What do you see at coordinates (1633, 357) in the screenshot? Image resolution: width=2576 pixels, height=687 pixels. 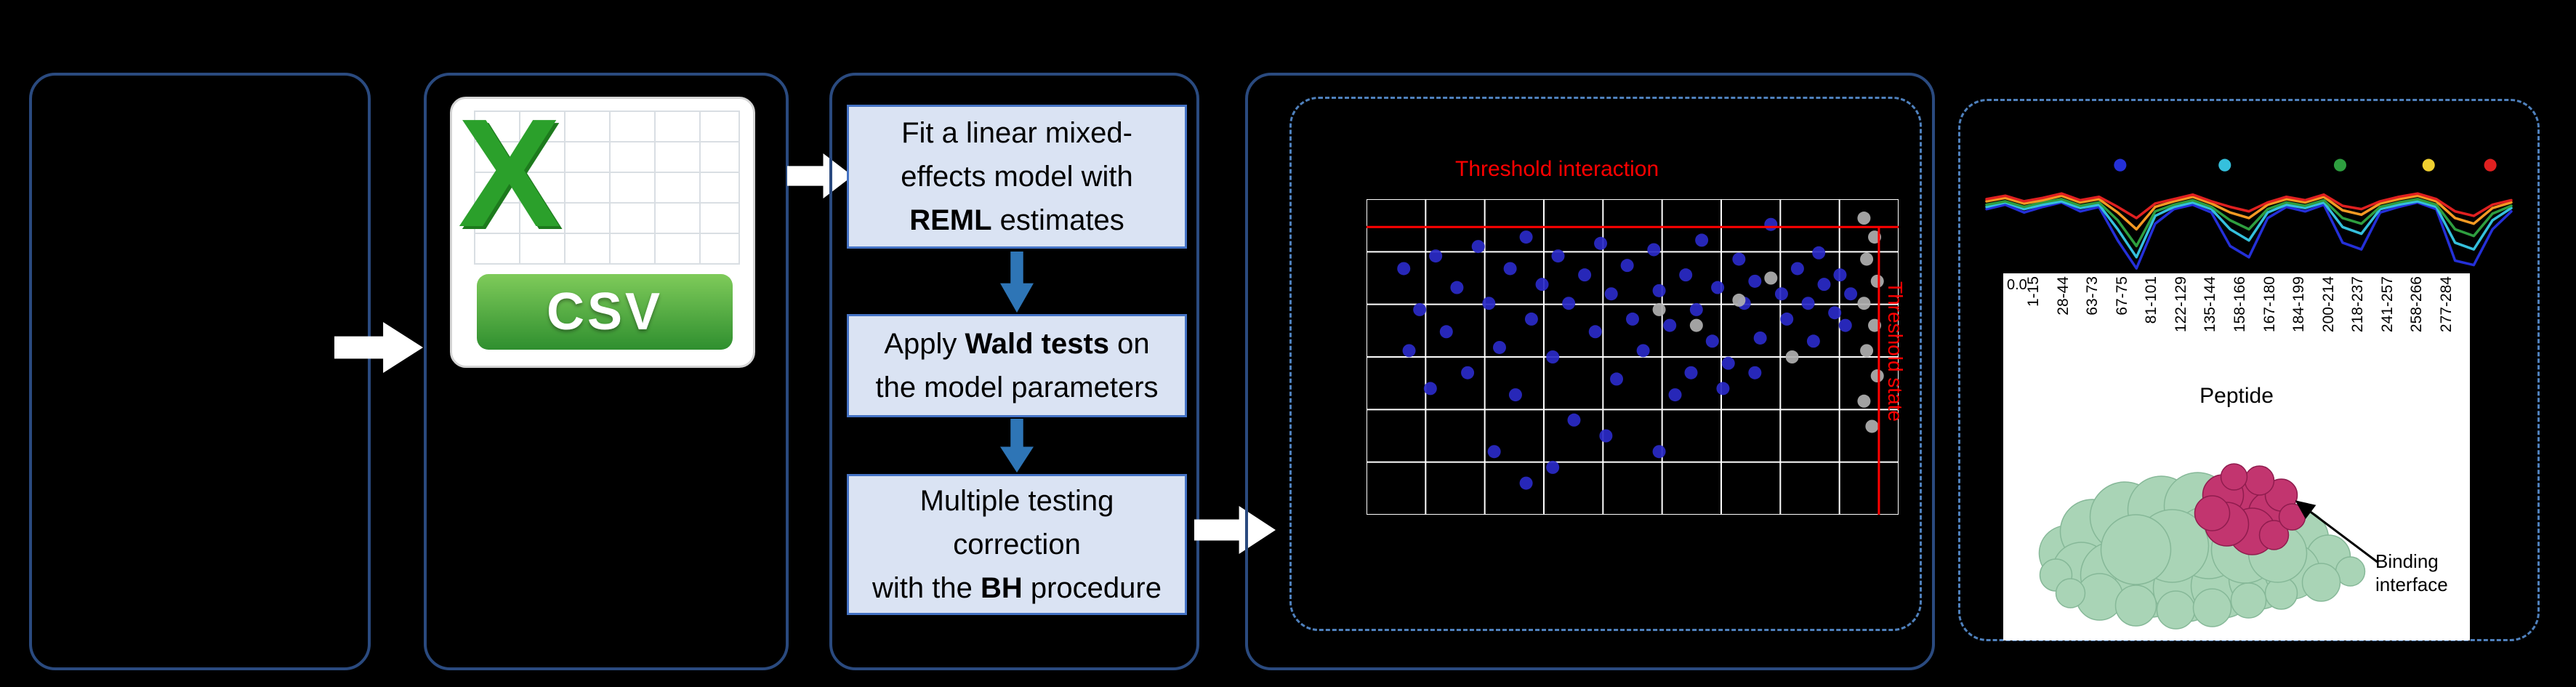 I see `scatter-plot-svg` at bounding box center [1633, 357].